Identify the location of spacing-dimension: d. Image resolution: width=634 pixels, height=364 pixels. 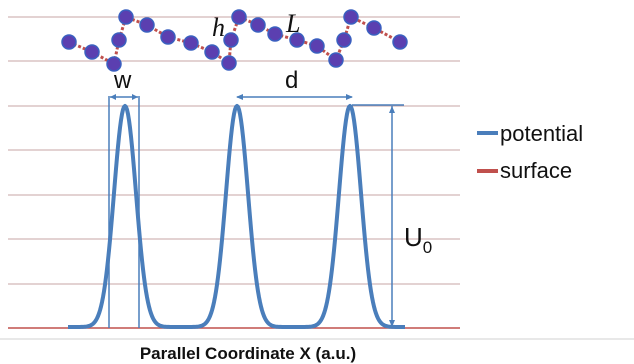
(294, 83).